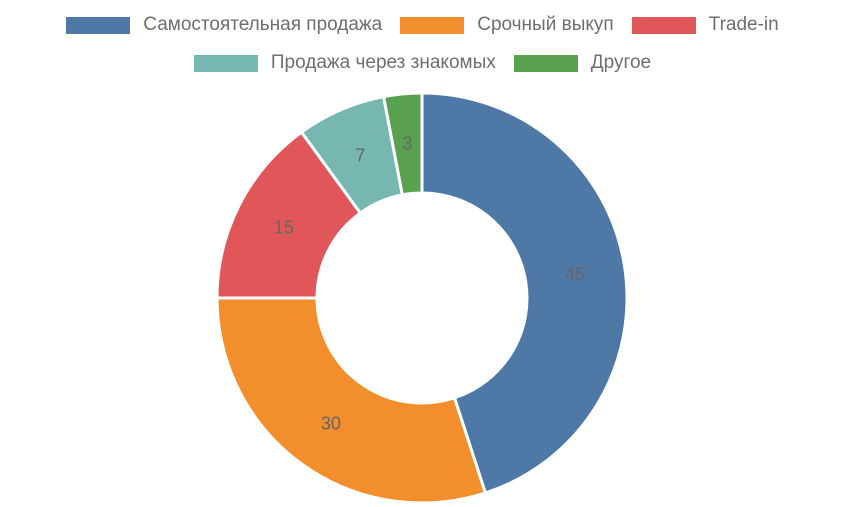 The image size is (845, 507). I want to click on legend-item-self-sale: Самостоятельная продажа, so click(224, 25).